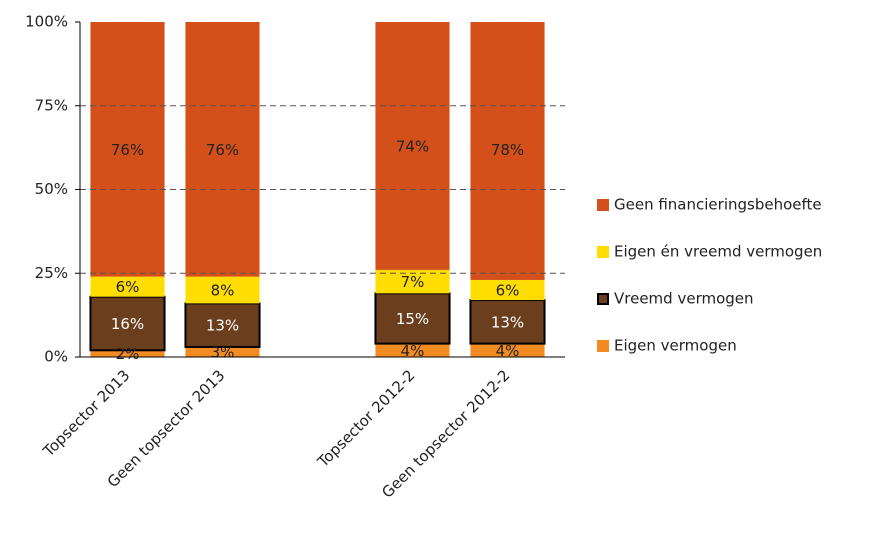  I want to click on data-label: 8%, so click(223, 291).